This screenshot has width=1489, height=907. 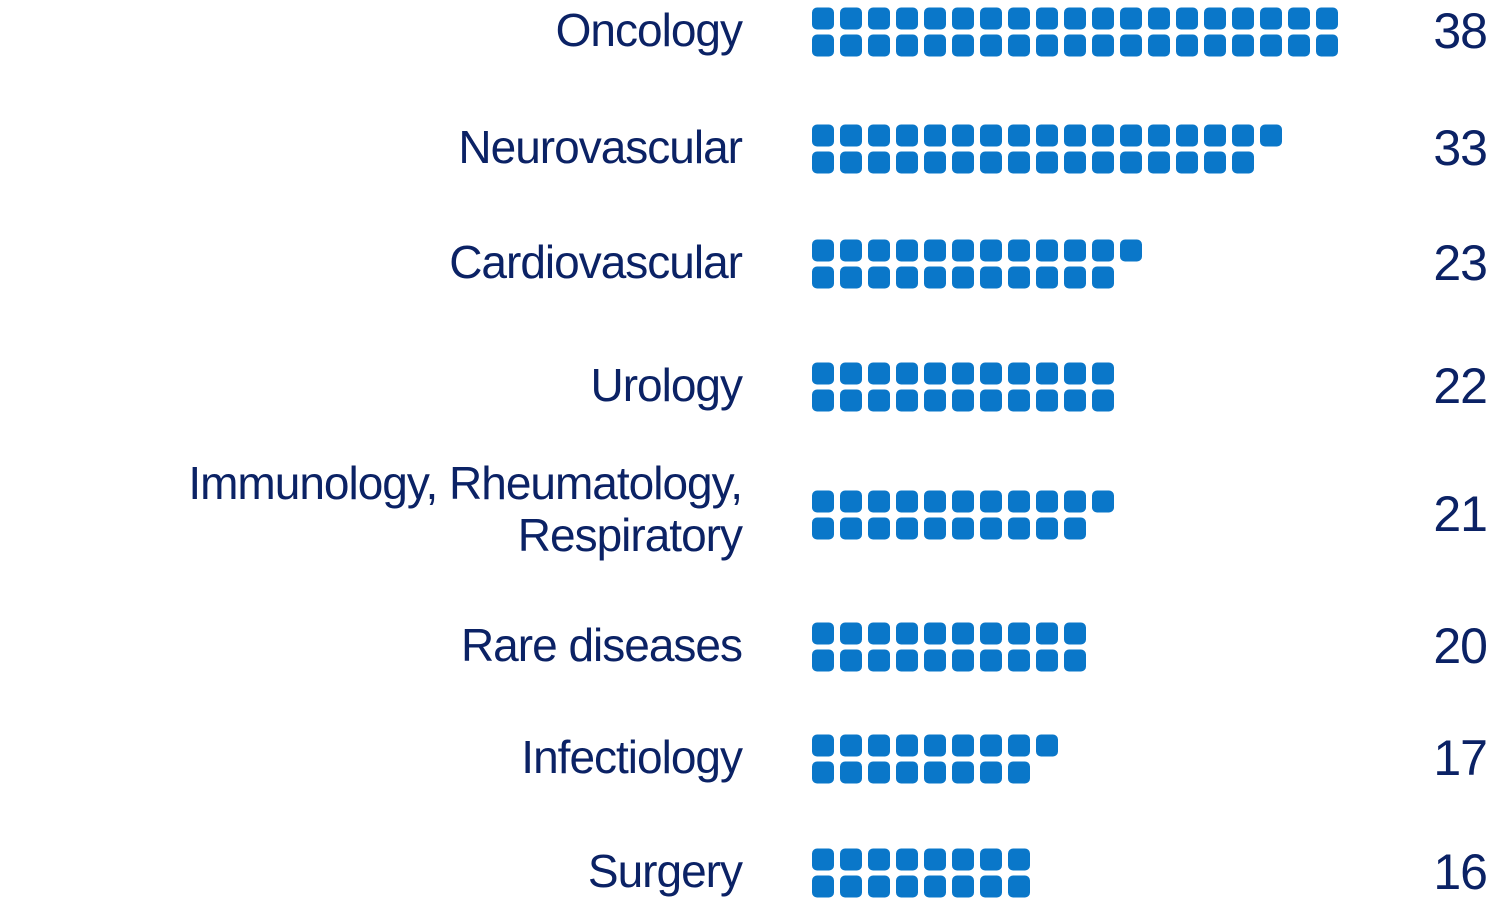 What do you see at coordinates (838, 509) in the screenshot?
I see `bar-group: Immunology, Rheumatology,Respiratory 21` at bounding box center [838, 509].